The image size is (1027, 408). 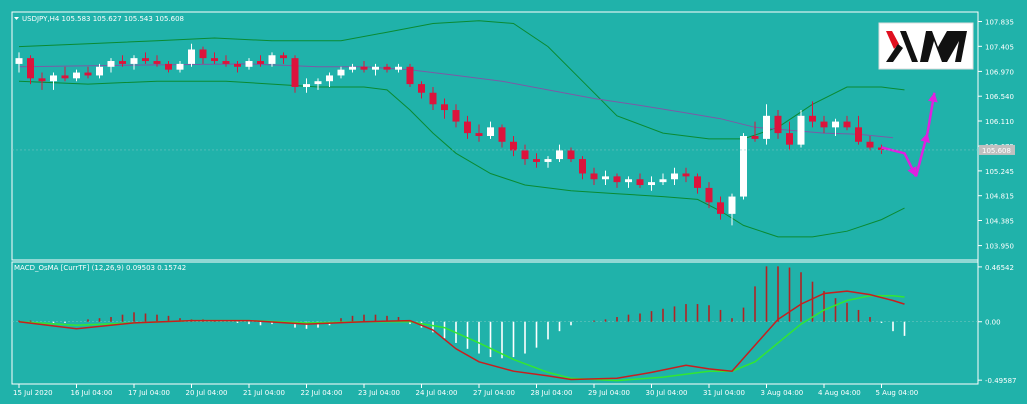 I want to click on time-tick-label: 29 Jul 04:00, so click(x=609, y=393).